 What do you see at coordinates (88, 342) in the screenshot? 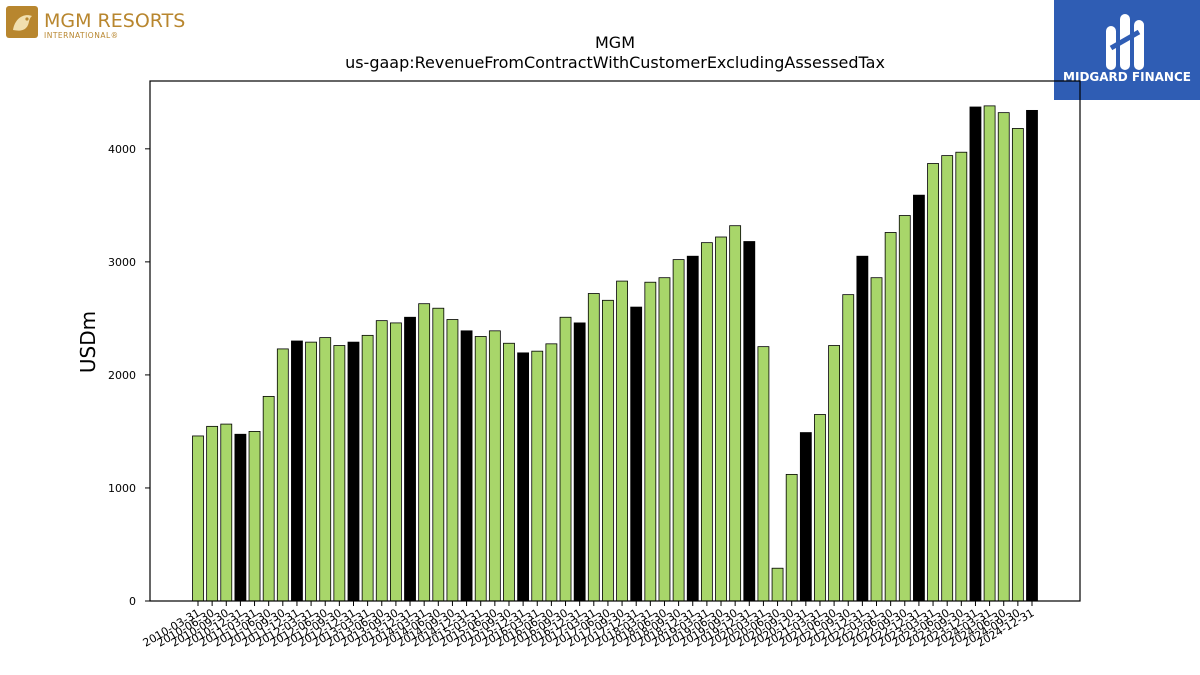
I see `y-axis-label: USDm` at bounding box center [88, 342].